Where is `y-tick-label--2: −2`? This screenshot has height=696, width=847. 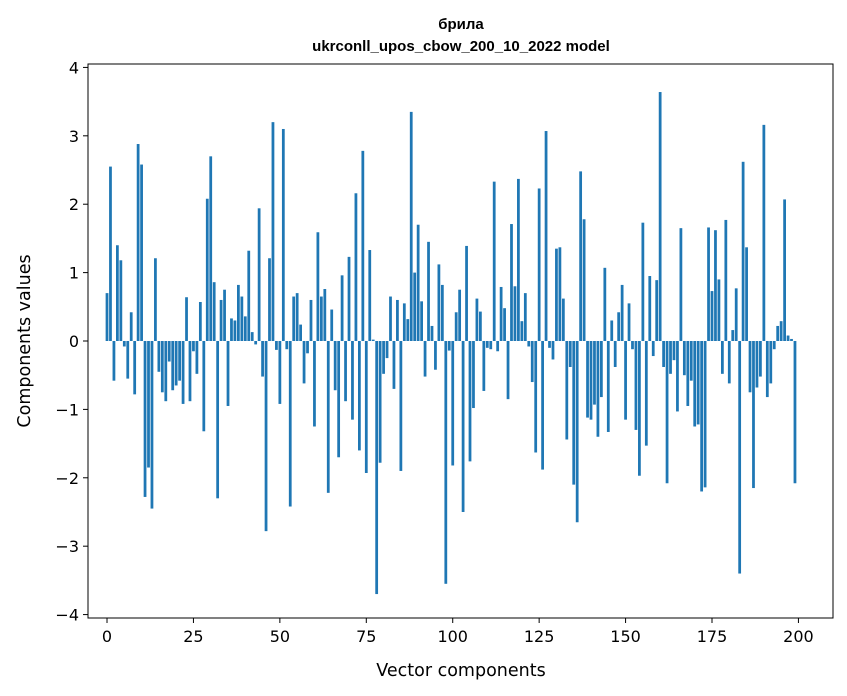 y-tick-label--2: −2 is located at coordinates (67, 478).